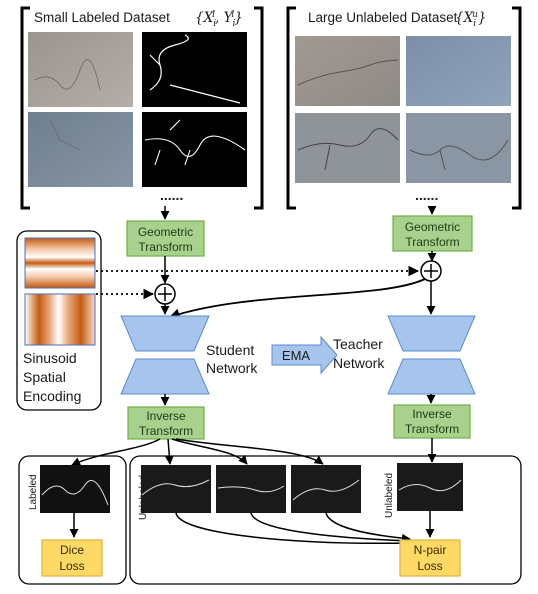  I want to click on dice-label-line2: Loss, so click(71, 566).